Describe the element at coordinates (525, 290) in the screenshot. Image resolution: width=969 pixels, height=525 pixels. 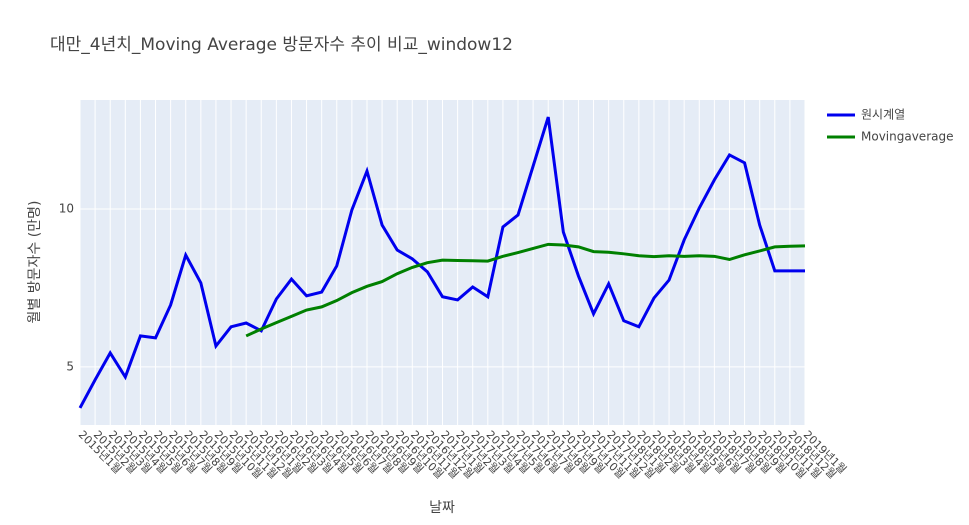
I see `series-line` at that location.